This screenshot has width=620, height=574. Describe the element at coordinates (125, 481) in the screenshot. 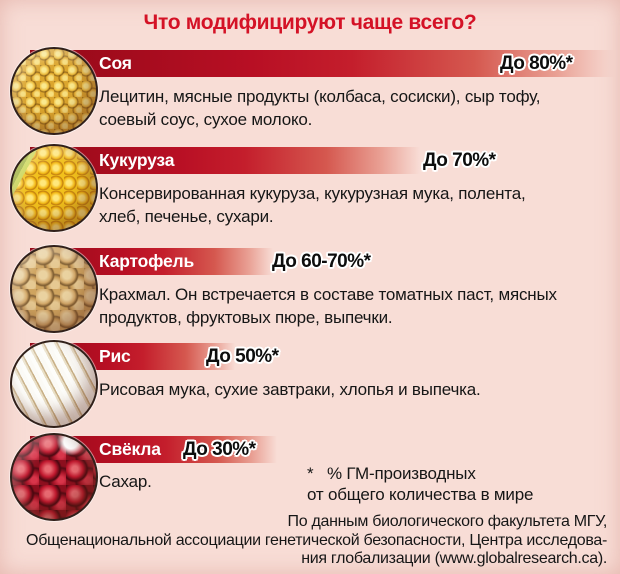

I see `food-description-beet: Сахар.` at that location.